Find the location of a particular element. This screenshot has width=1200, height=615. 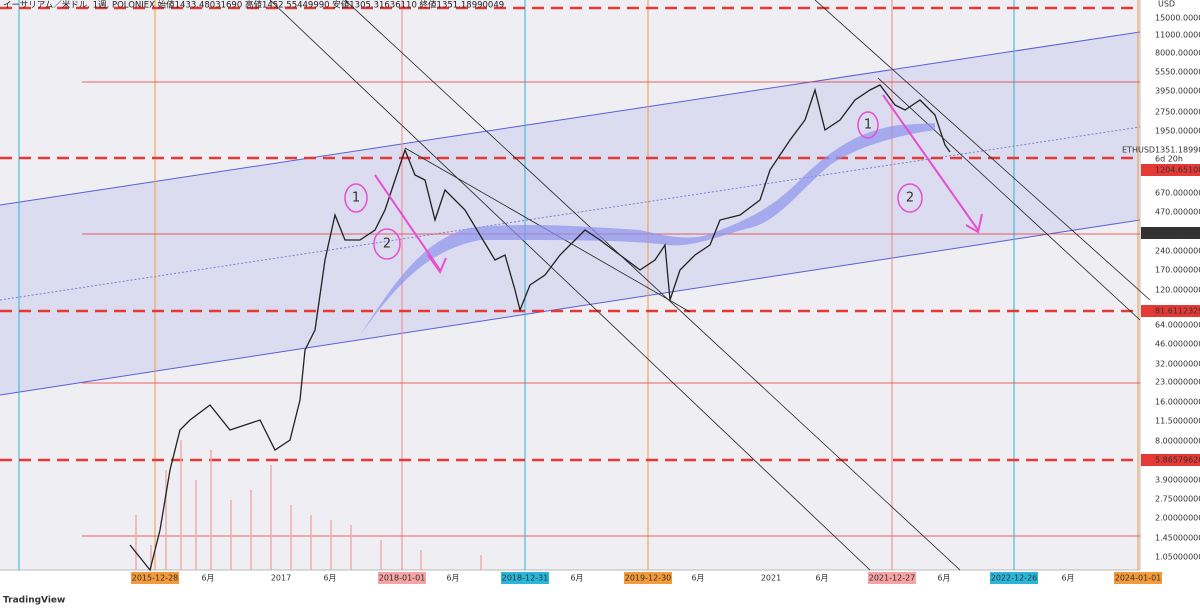

price-tag: 1204.65108585 is located at coordinates (1177, 170).